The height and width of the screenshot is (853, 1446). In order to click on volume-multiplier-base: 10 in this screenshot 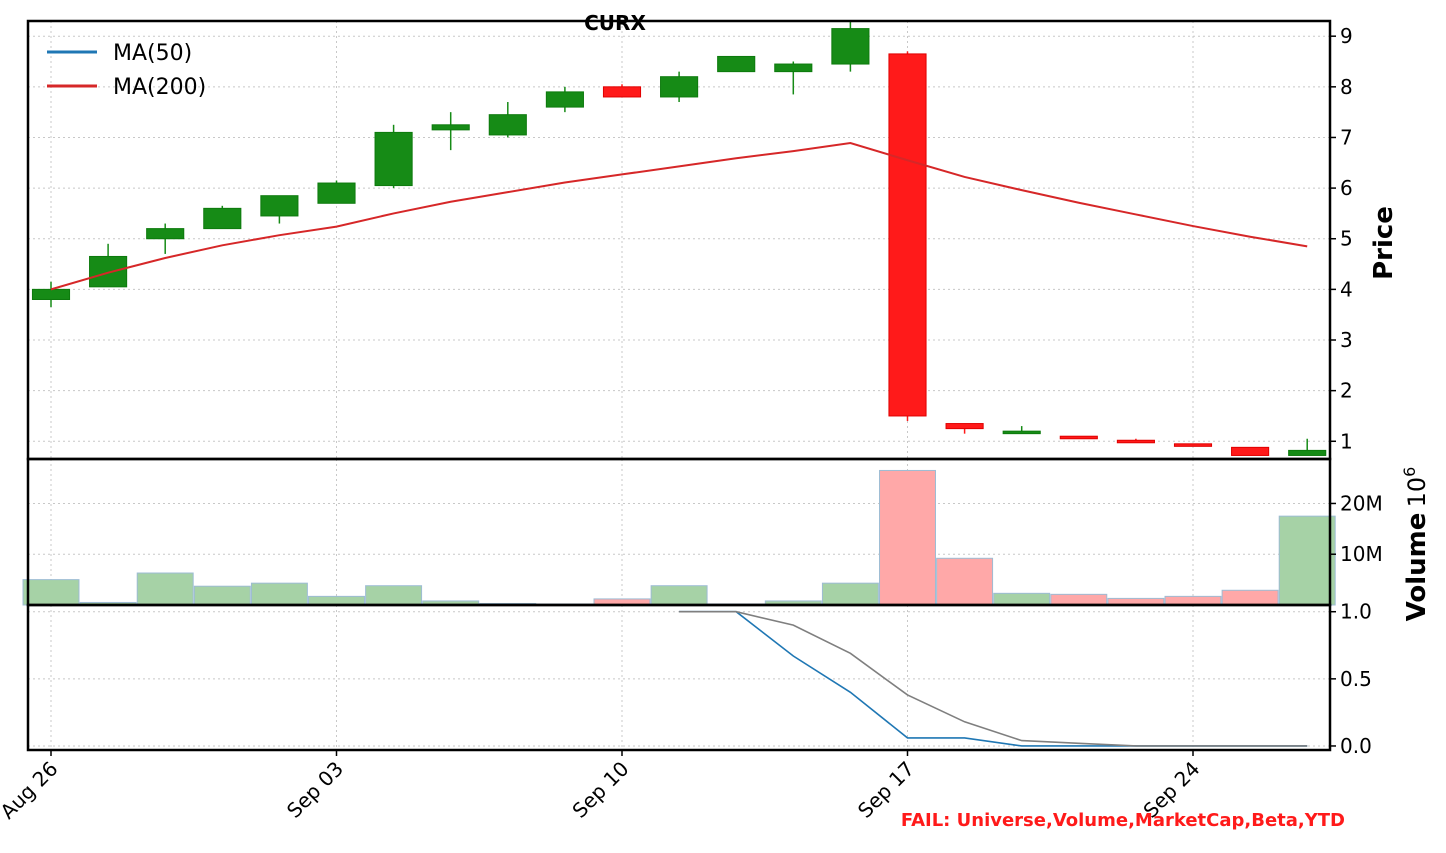, I will do `click(1417, 492)`.